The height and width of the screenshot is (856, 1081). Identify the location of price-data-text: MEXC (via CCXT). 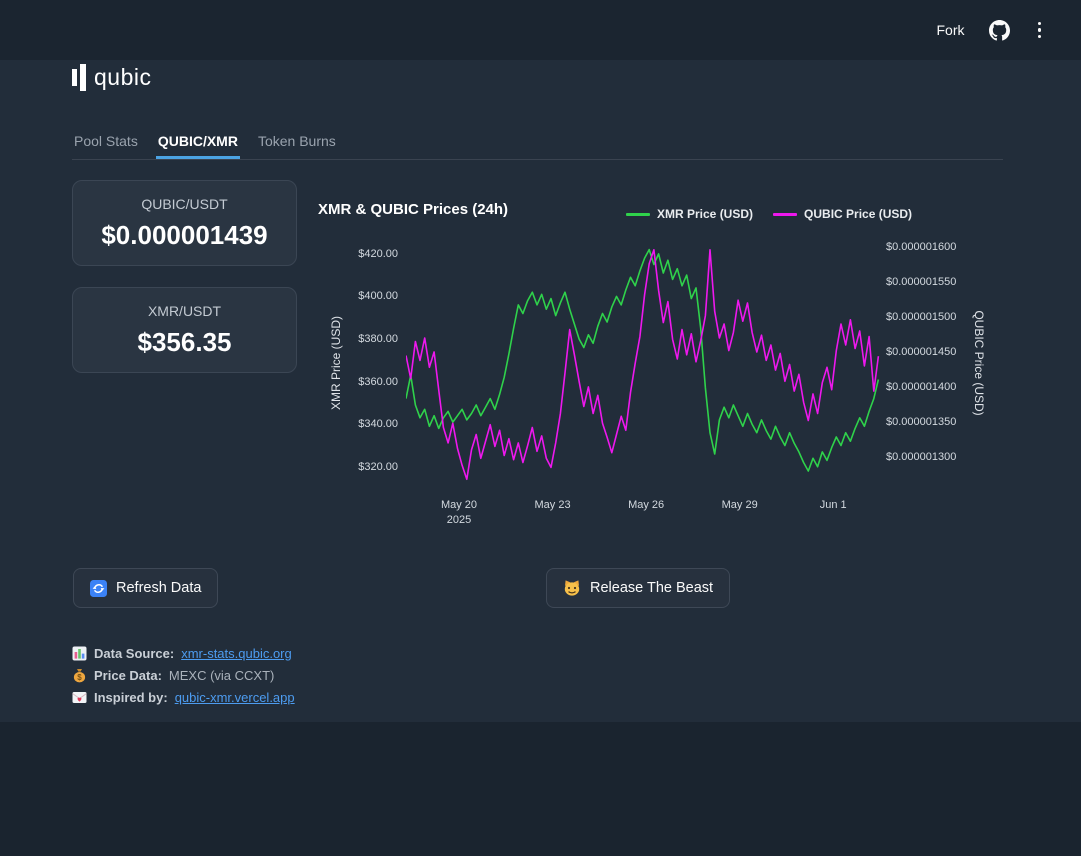
(221, 675).